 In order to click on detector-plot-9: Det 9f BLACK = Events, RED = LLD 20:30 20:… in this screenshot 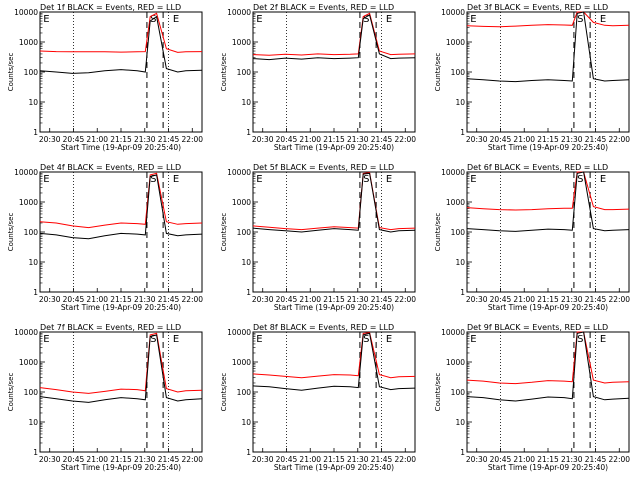, I will do `click(532, 397)`.